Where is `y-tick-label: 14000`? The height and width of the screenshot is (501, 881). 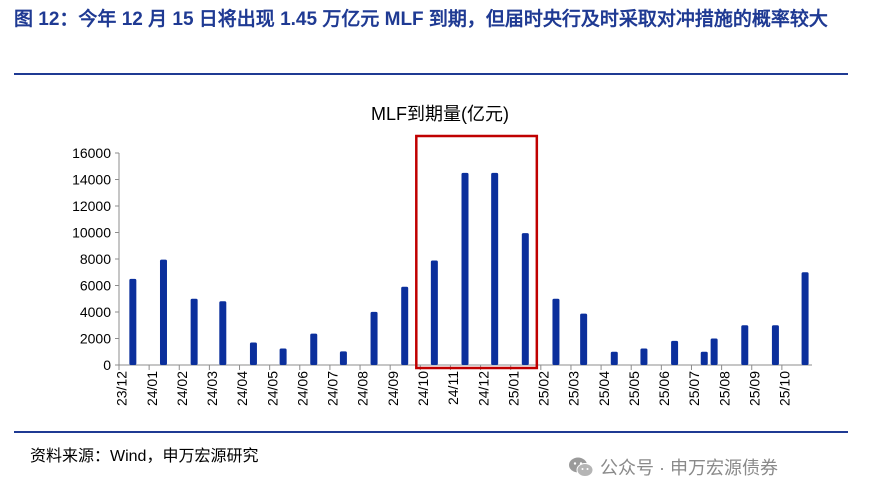 y-tick-label: 14000 is located at coordinates (91, 180).